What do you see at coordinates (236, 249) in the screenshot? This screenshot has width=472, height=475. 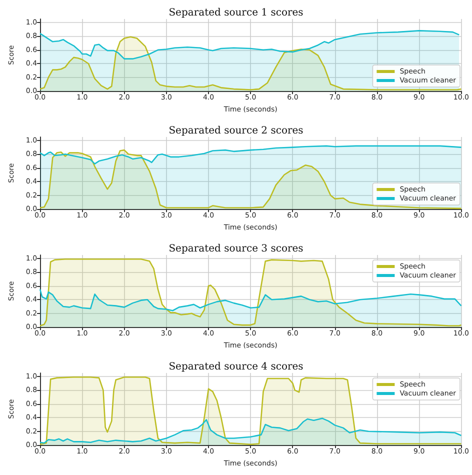 I see `chart-title: Separated source 3 scores` at bounding box center [236, 249].